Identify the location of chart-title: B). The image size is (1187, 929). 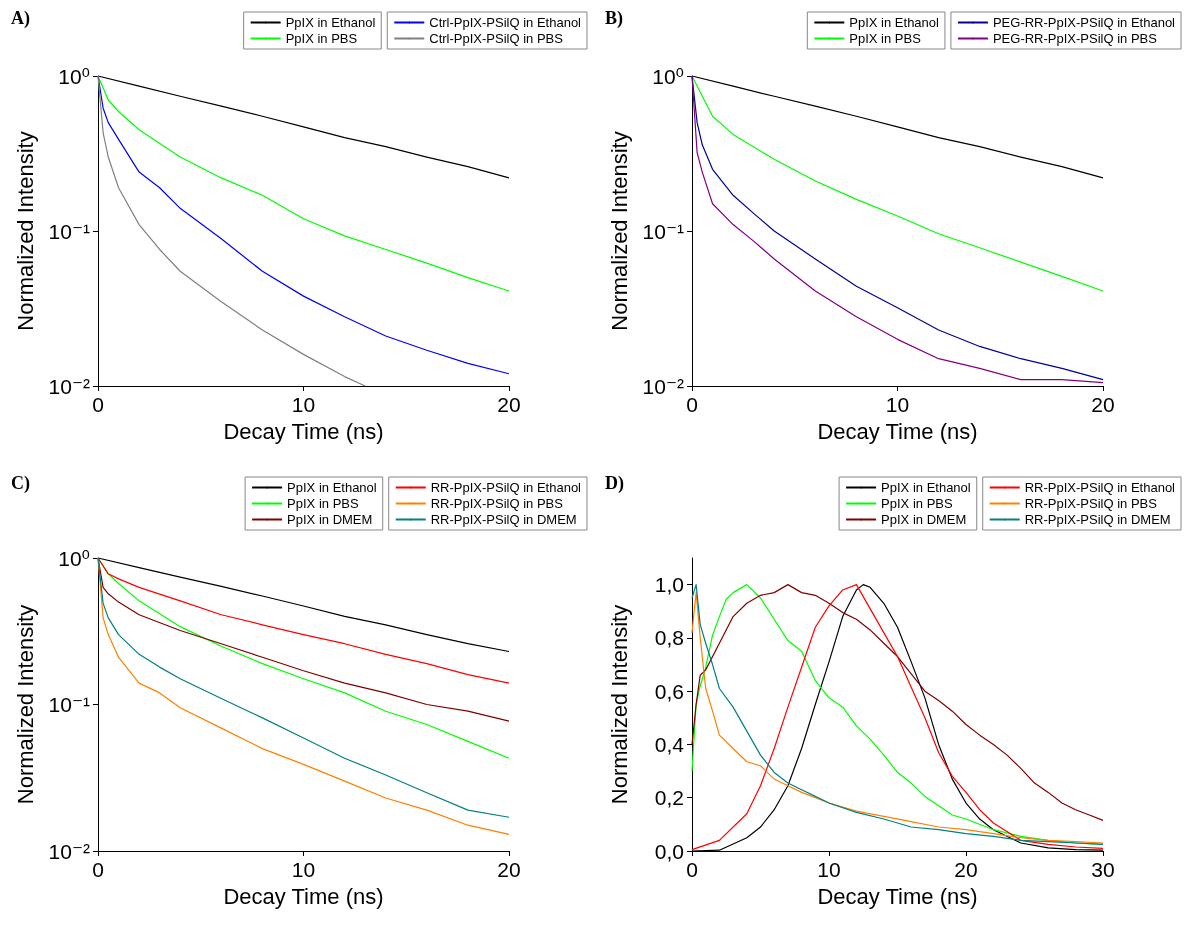
(614, 18).